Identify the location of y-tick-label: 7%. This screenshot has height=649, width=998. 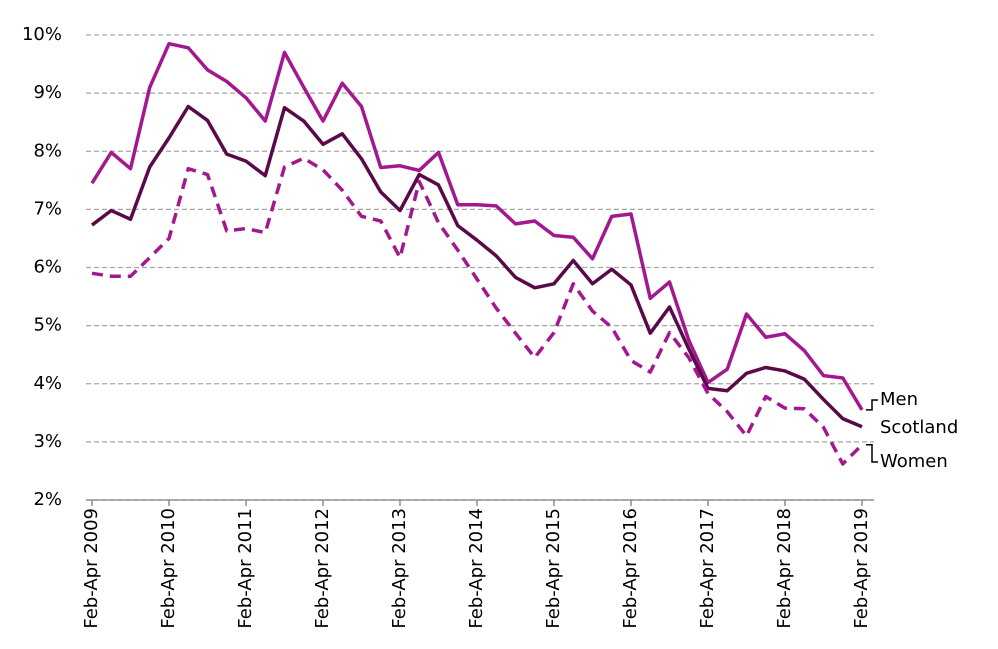
(47, 208).